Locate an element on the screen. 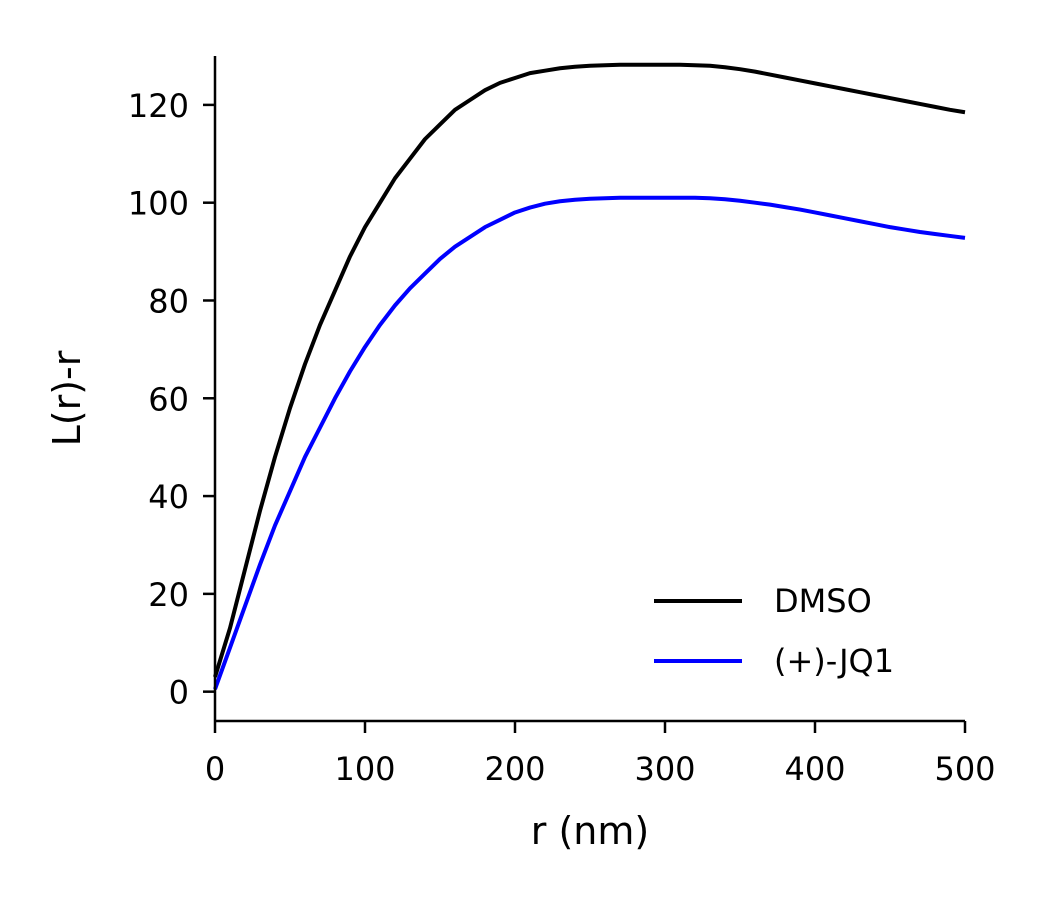 The height and width of the screenshot is (904, 1050). y-tick-label: 40 is located at coordinates (168, 497).